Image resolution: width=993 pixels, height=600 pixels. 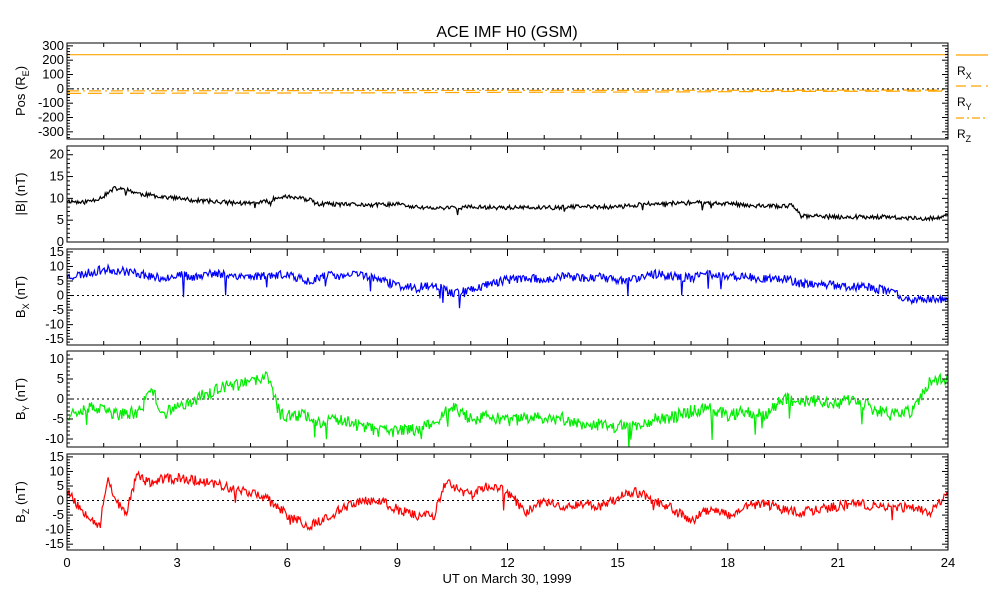 I want to click on ytick-label-bt: 10, so click(x=57, y=197).